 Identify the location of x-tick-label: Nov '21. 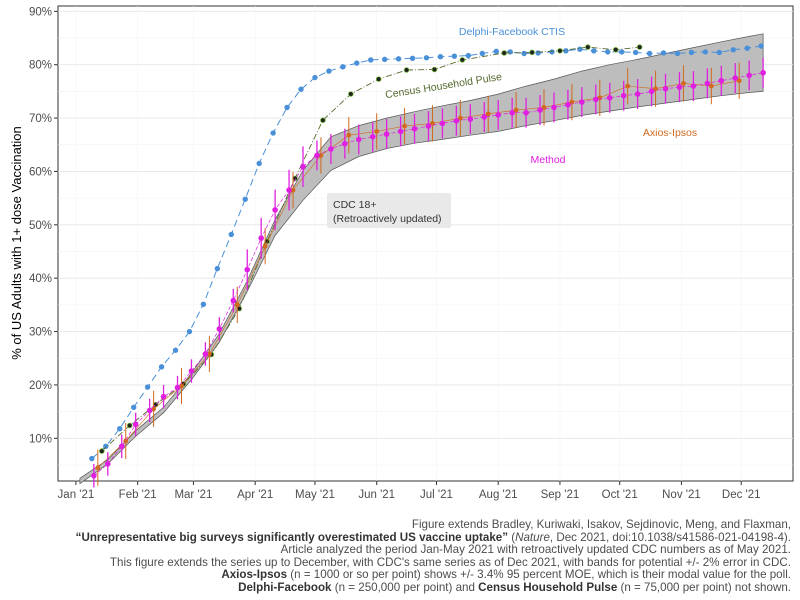
(681, 495).